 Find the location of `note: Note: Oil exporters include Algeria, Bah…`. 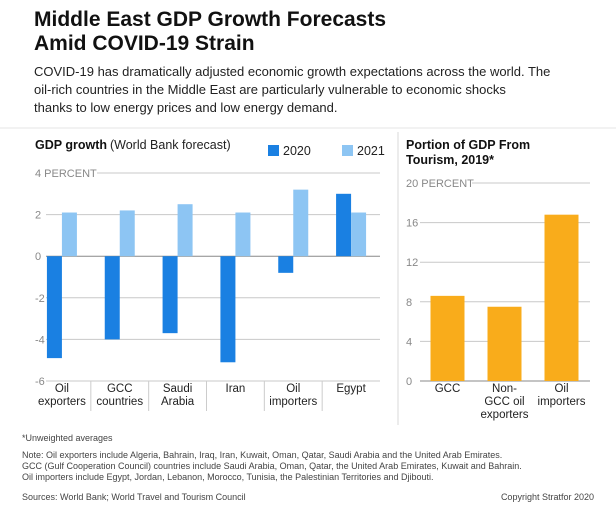

note: Note: Oil exporters include Algeria, Bah… is located at coordinates (272, 466).